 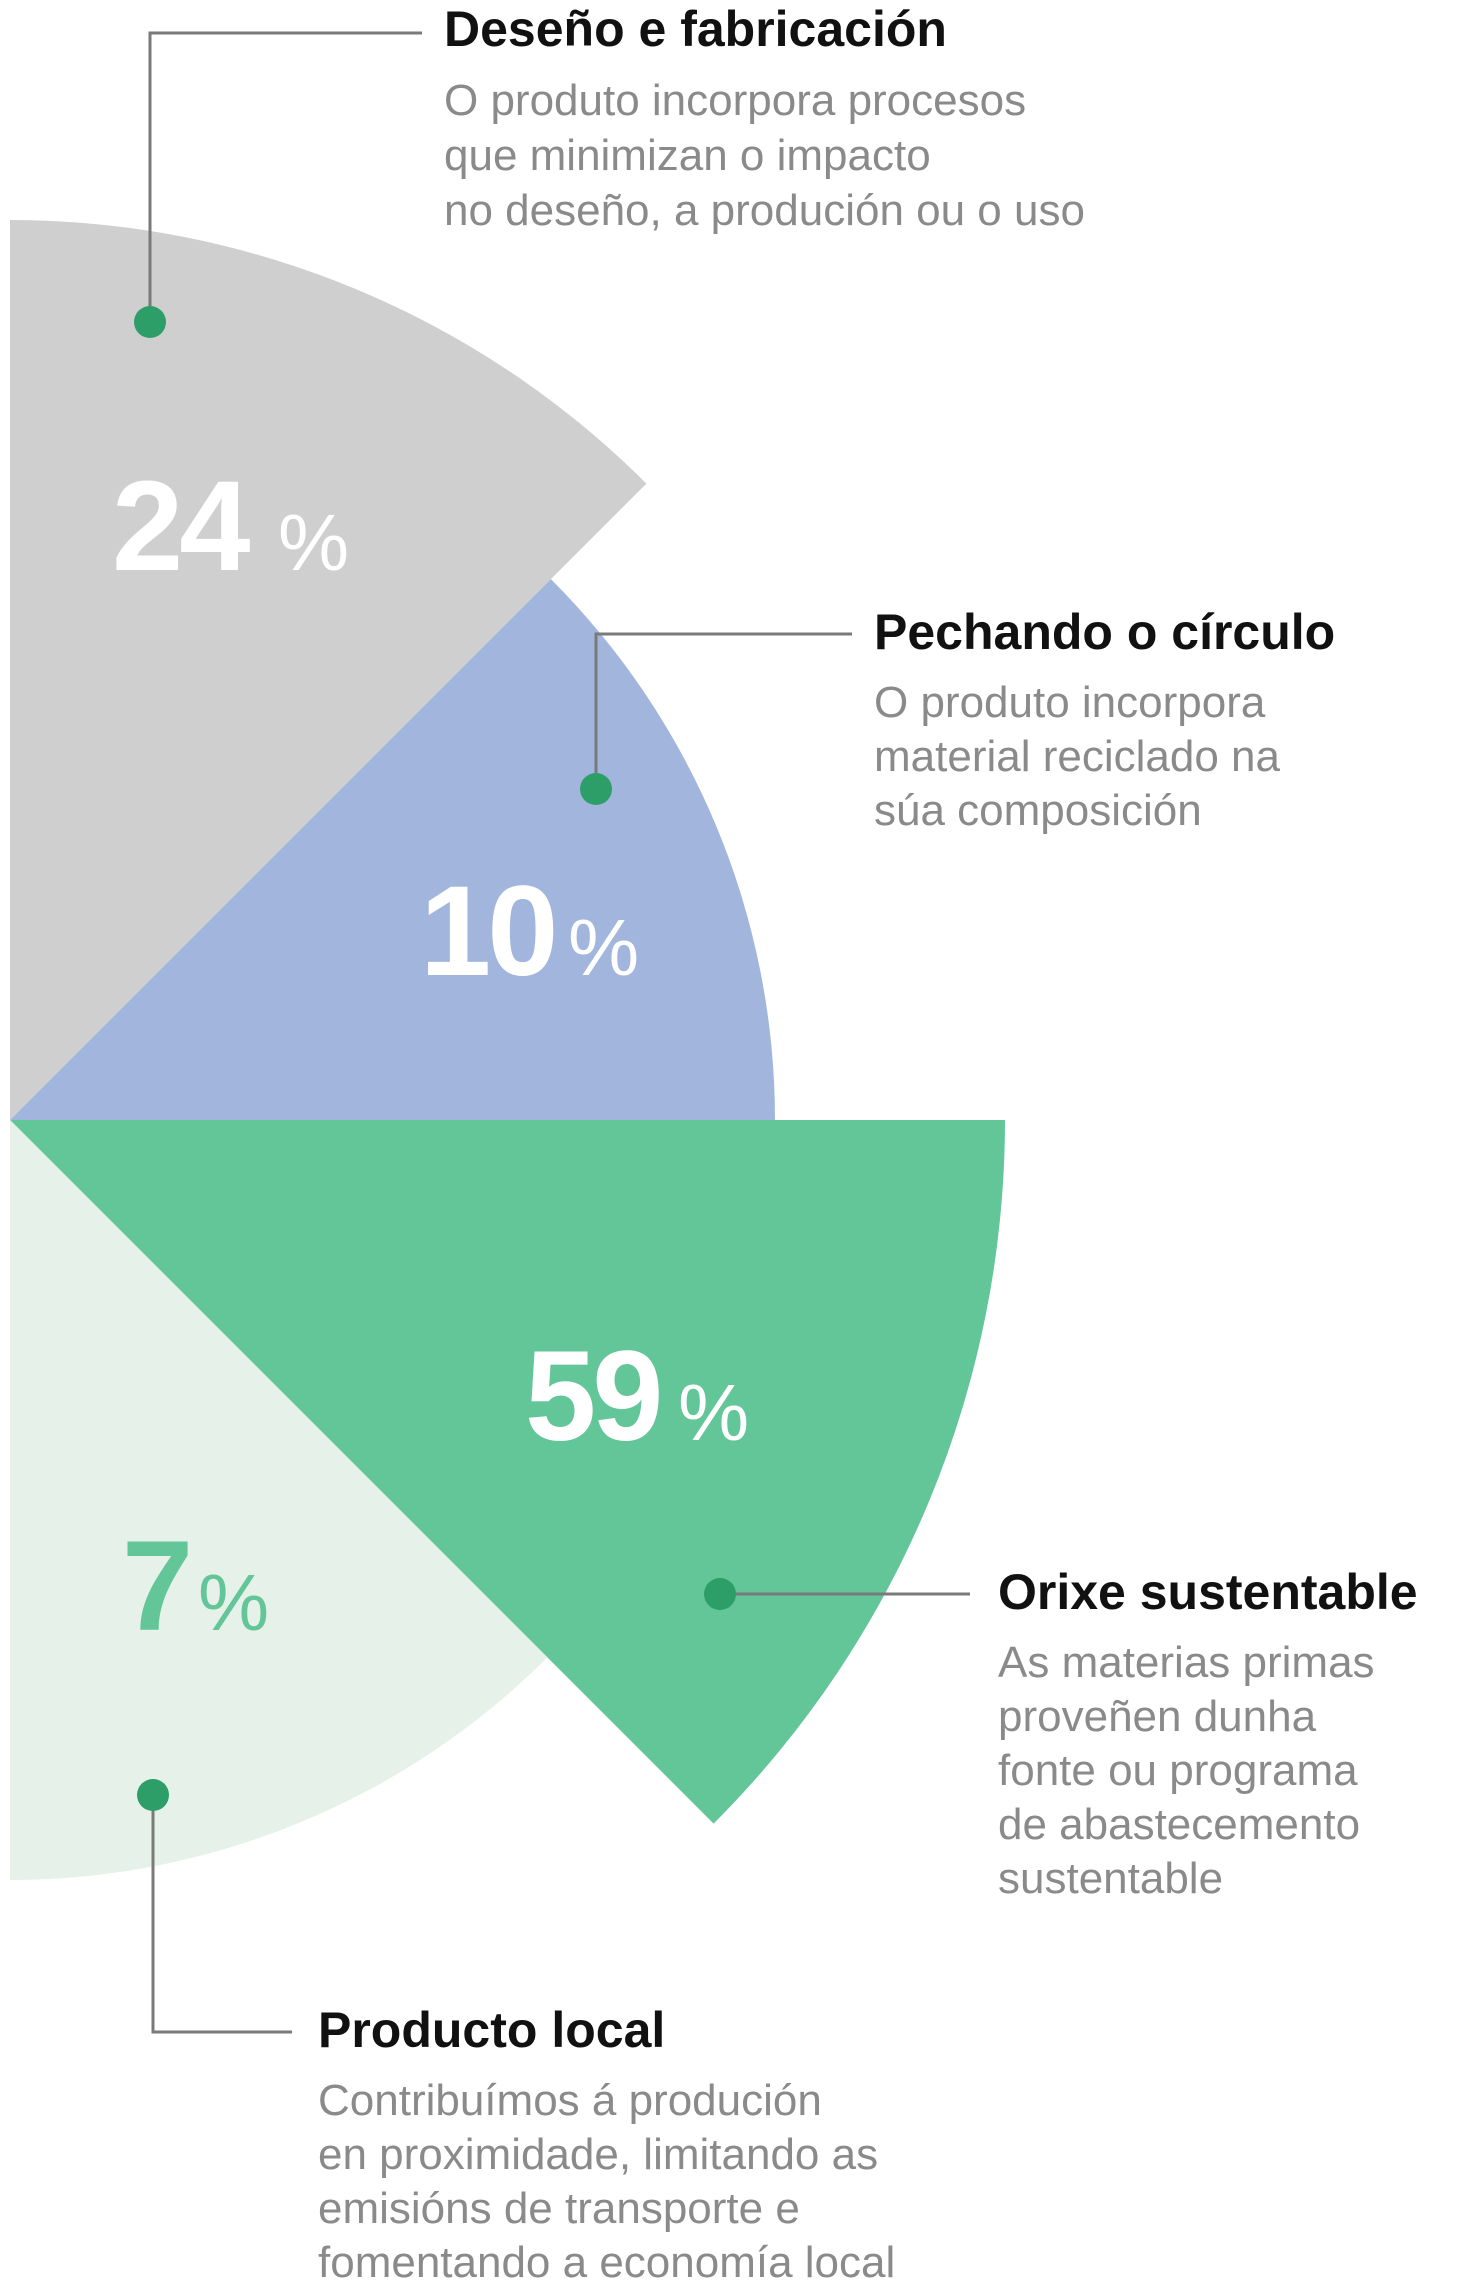 What do you see at coordinates (570, 2100) in the screenshot?
I see `category-description-line-local: Contribuímos á produción` at bounding box center [570, 2100].